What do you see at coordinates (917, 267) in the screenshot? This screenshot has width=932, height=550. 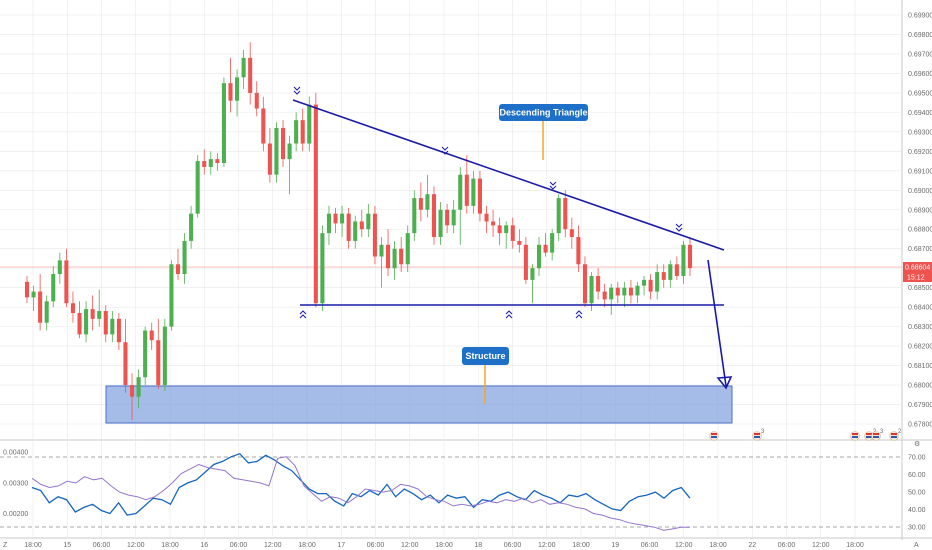 I see `current-price-tag` at bounding box center [917, 267].